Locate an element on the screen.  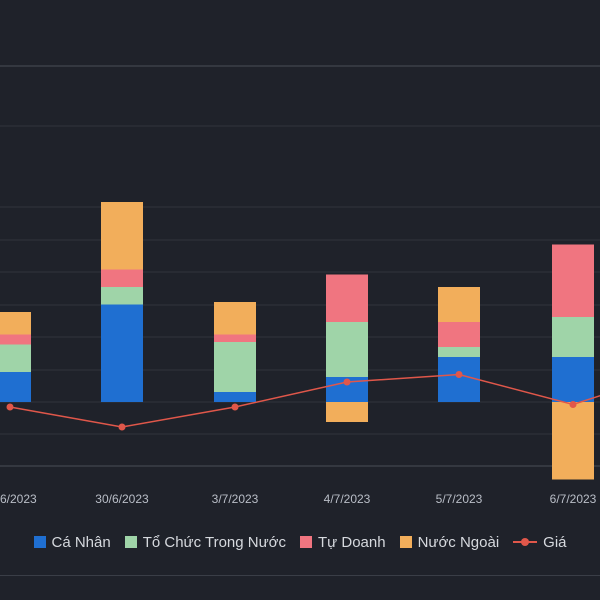
x-tick-label: 5/7/2023 is located at coordinates (459, 499).